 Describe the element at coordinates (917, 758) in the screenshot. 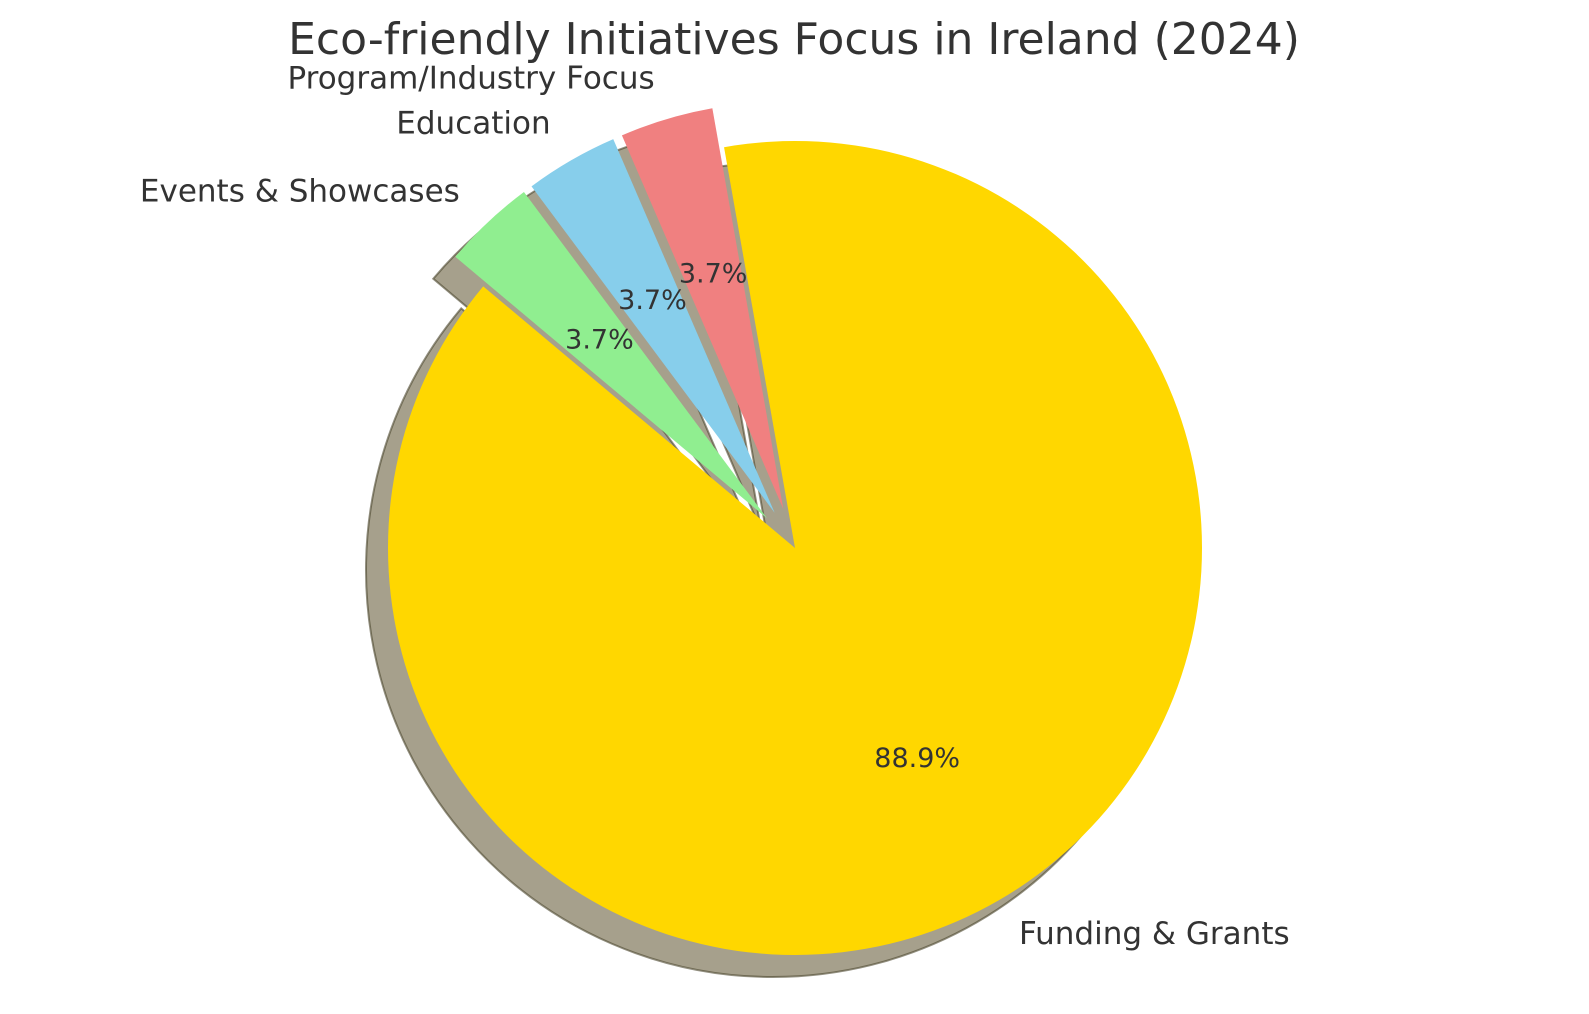

I see `slice-percent-funding-grants: 88.9%` at that location.